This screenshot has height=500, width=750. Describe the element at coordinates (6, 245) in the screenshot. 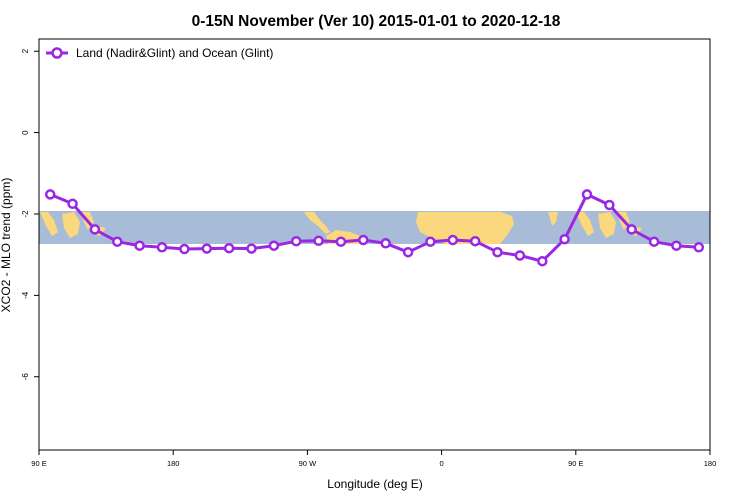

I see `y-axis-label: XCO2 - MLO trend (ppm)` at that location.